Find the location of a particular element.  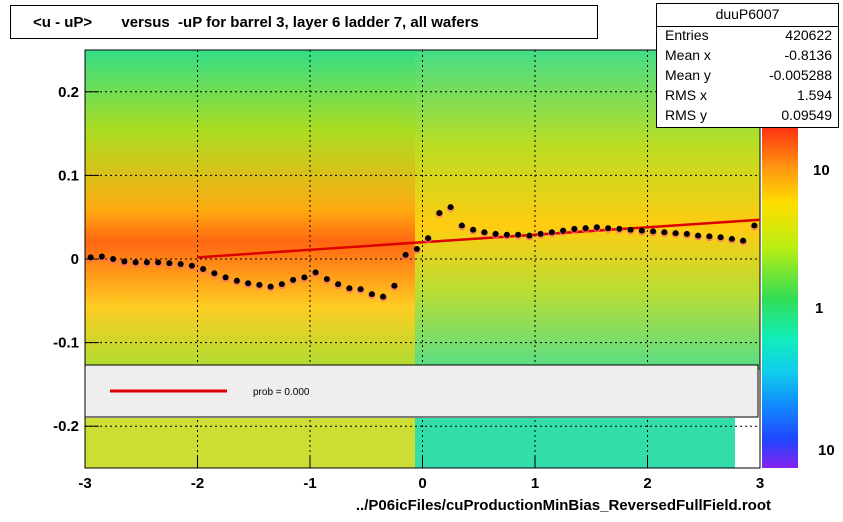

y-tick-label: 0.1 is located at coordinates (68, 175).